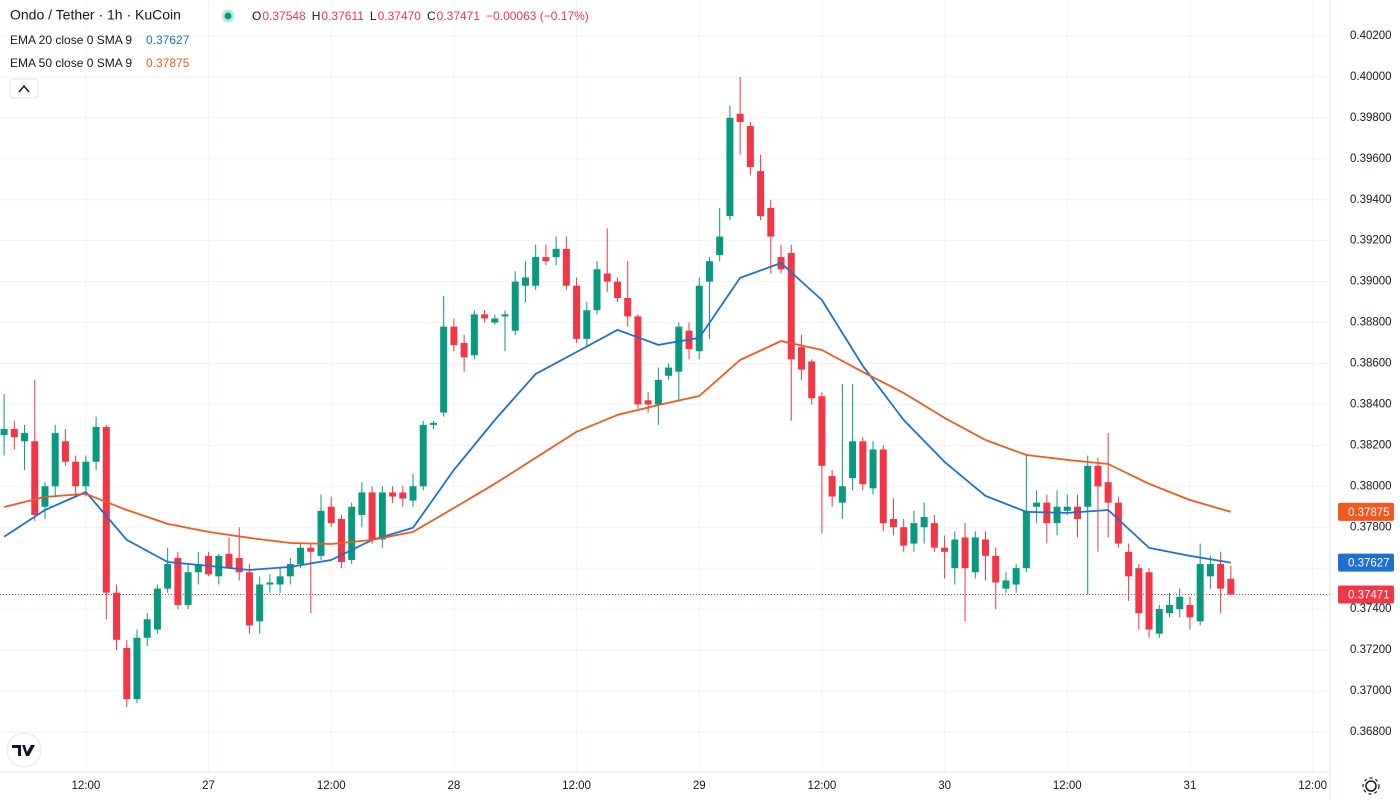  What do you see at coordinates (1369, 596) in the screenshot?
I see `price-tag-label: 0.37471` at bounding box center [1369, 596].